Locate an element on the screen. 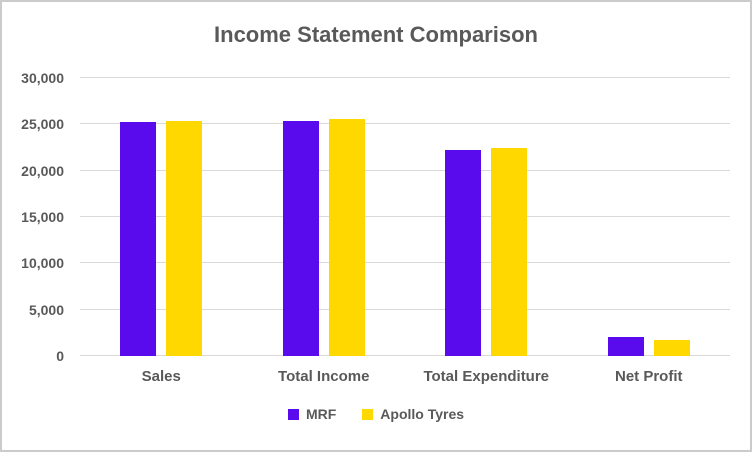 The height and width of the screenshot is (452, 752). y-tick-label-5,000: 5,000 is located at coordinates (46, 309).